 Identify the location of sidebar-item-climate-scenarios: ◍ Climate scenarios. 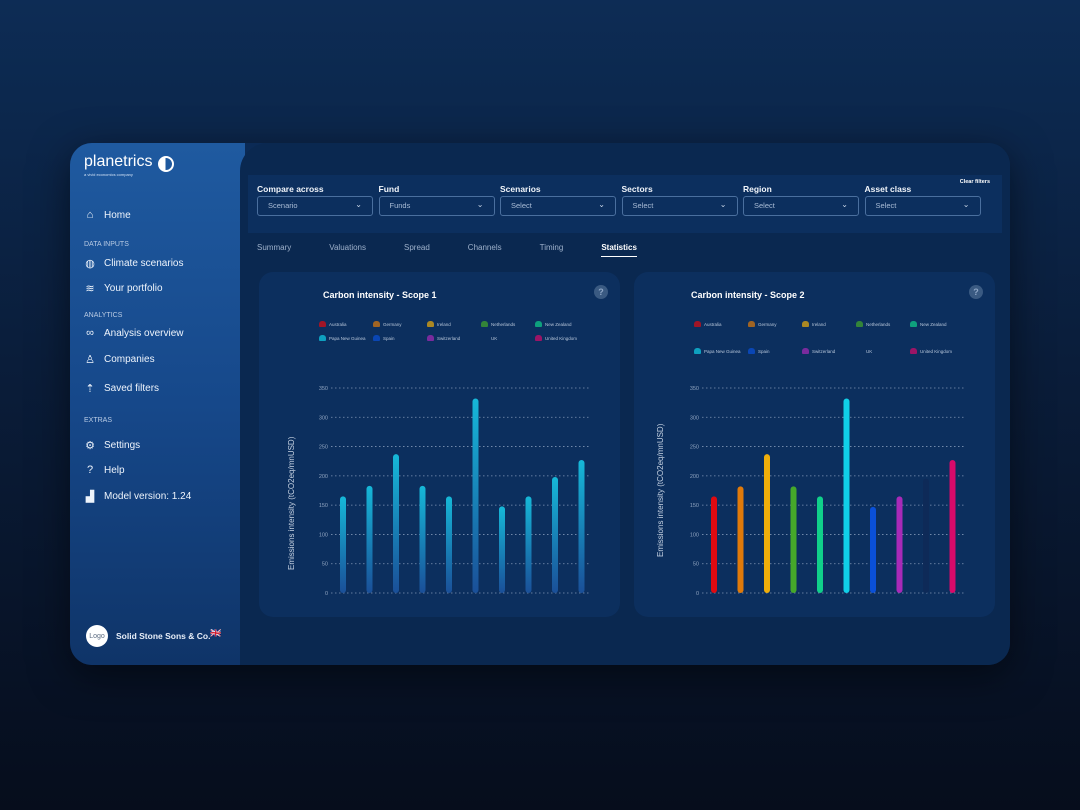
(133, 263).